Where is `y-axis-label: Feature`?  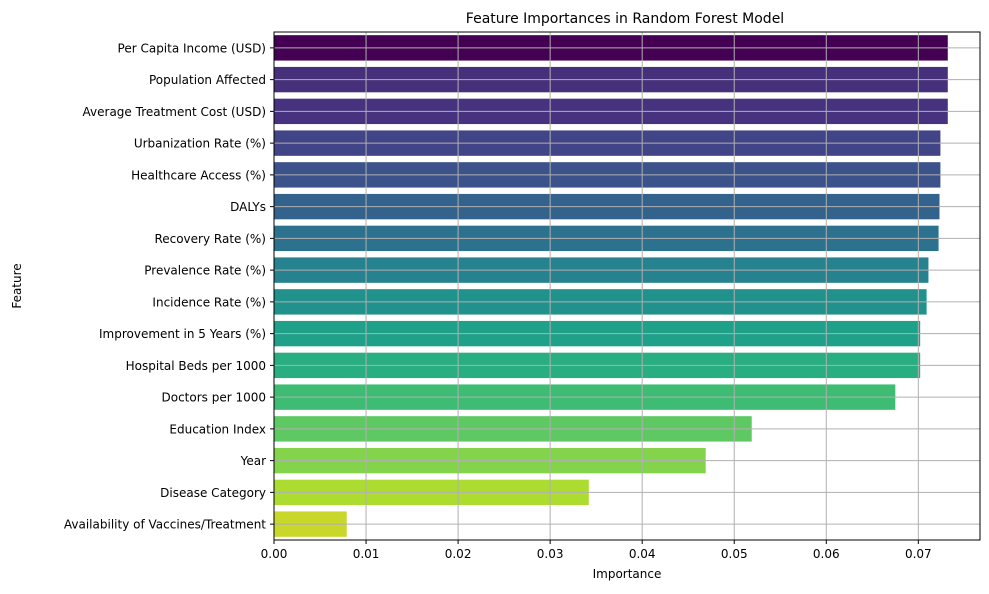 y-axis-label: Feature is located at coordinates (17, 285).